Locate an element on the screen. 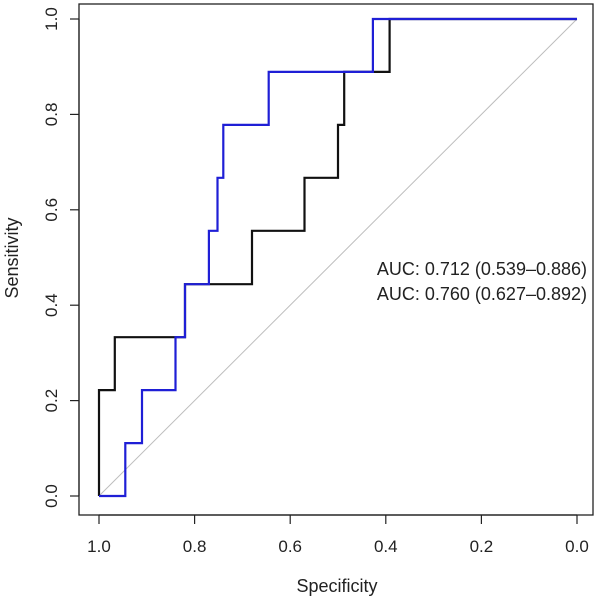 The height and width of the screenshot is (600, 597). y-axis-title: Sensitivity is located at coordinates (12, 257).